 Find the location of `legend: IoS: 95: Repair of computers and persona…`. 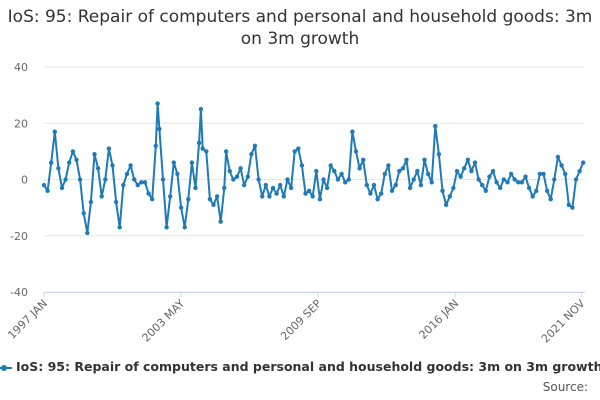

legend: IoS: 95: Repair of computers and persona… is located at coordinates (300, 370).